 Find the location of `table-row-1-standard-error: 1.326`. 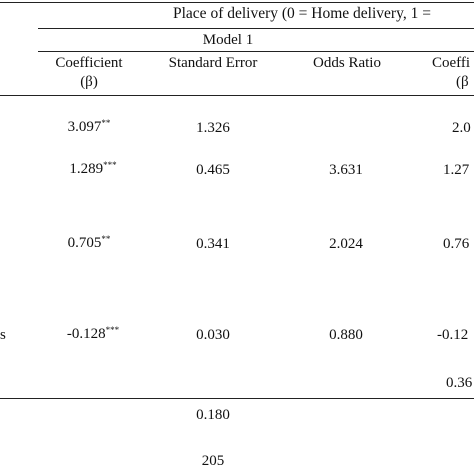

table-row-1-standard-error: 1.326 is located at coordinates (213, 128).